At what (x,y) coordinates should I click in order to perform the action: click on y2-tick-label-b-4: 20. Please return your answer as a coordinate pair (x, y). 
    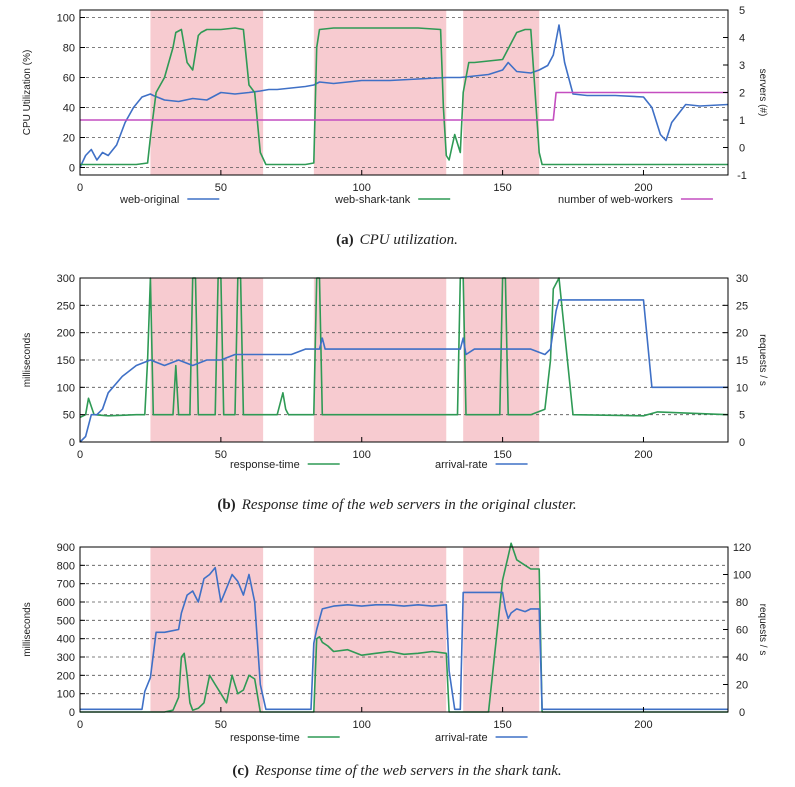
    Looking at the image, I should click on (742, 334).